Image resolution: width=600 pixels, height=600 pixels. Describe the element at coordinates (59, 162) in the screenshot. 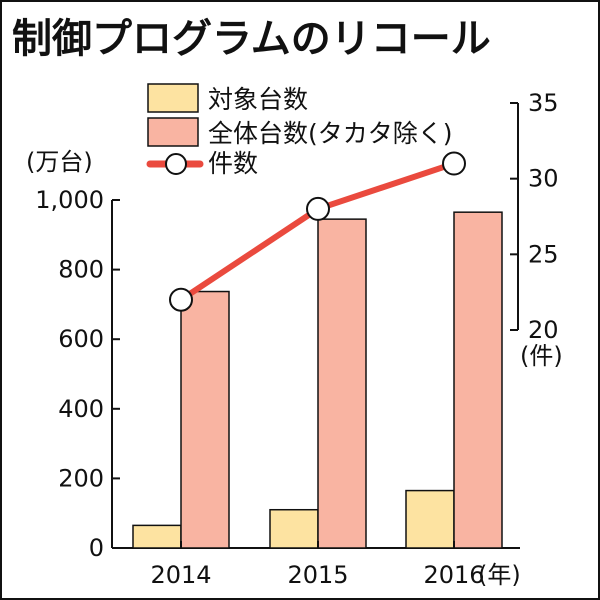

I see `left-axis-unit: (万台)` at that location.